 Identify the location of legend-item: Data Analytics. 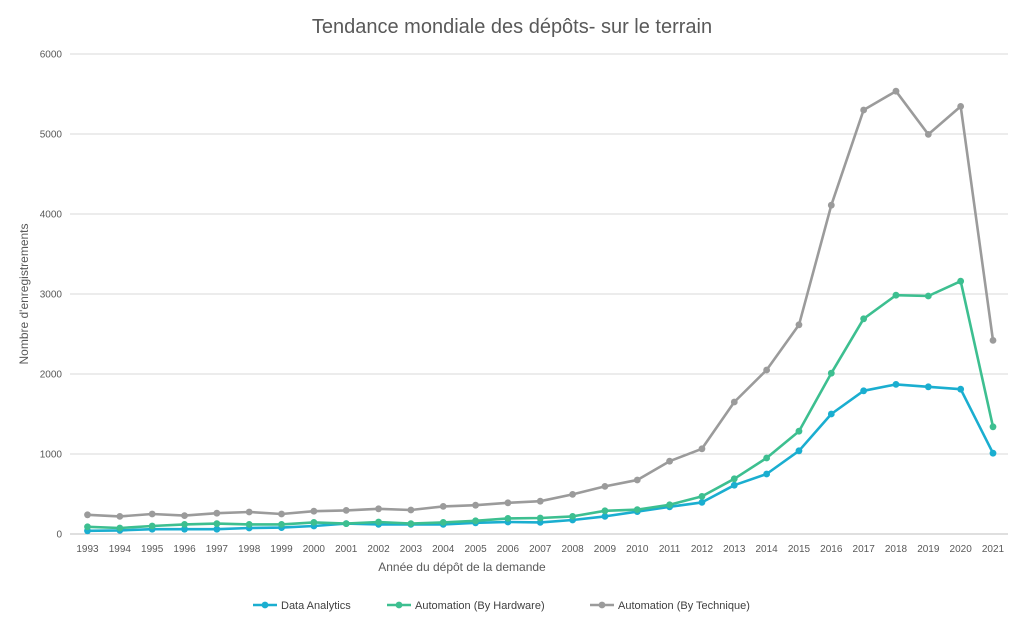
(302, 606).